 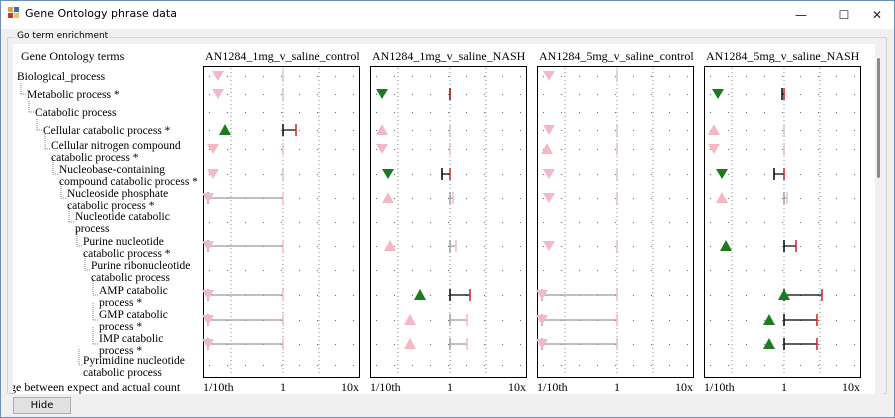 I want to click on title-bar: Gene Ontology phrase data — ☐ ✕, so click(x=447, y=15).